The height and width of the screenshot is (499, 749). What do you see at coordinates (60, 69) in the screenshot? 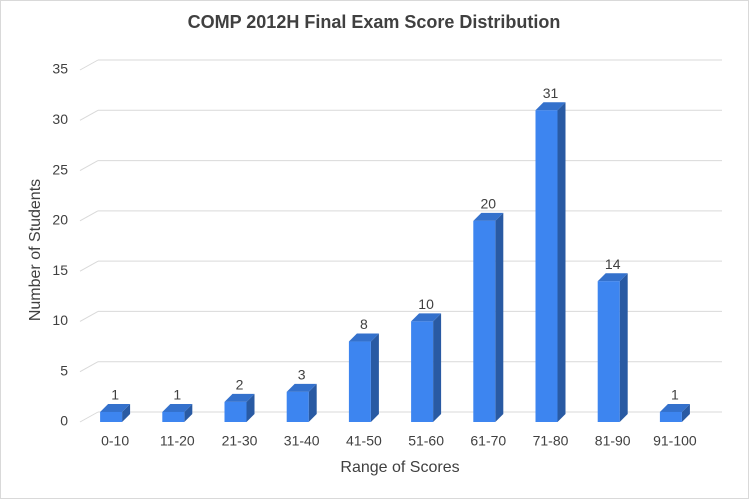
I see `y-tick-label: 35` at bounding box center [60, 69].